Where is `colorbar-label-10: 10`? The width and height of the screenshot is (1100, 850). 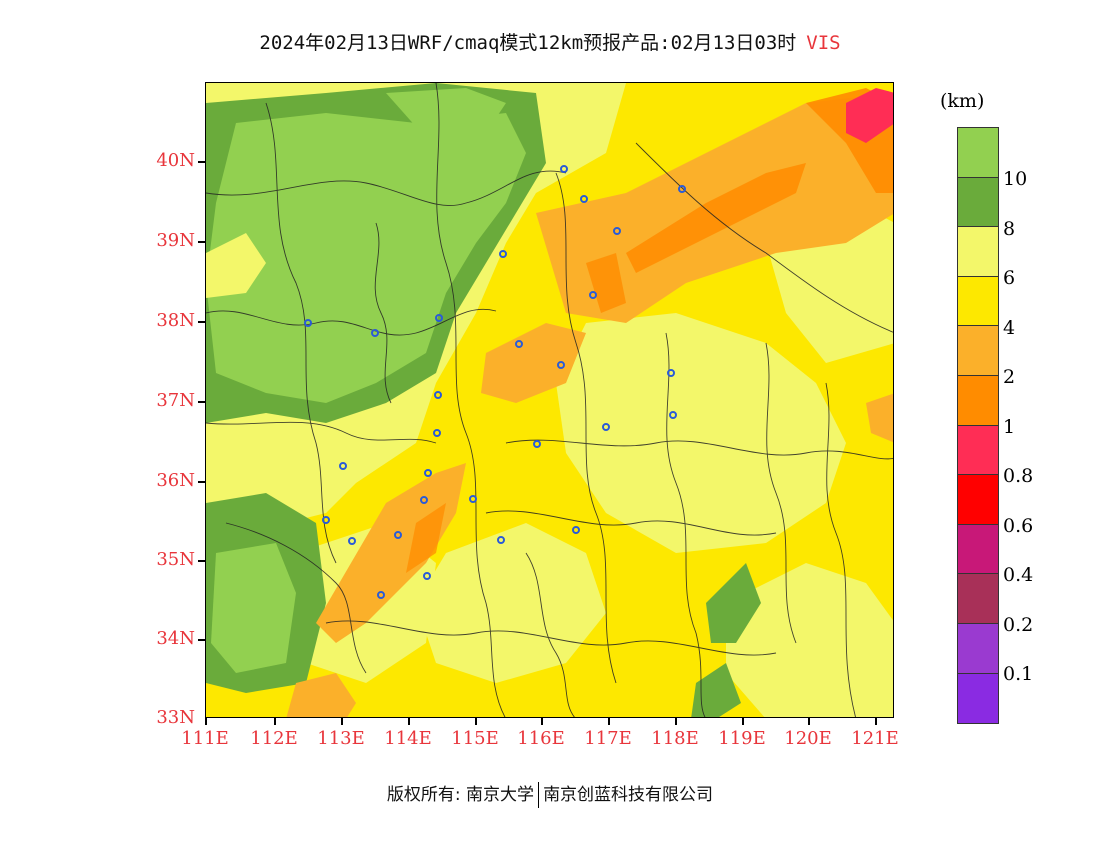 colorbar-label-10: 10 is located at coordinates (1015, 179).